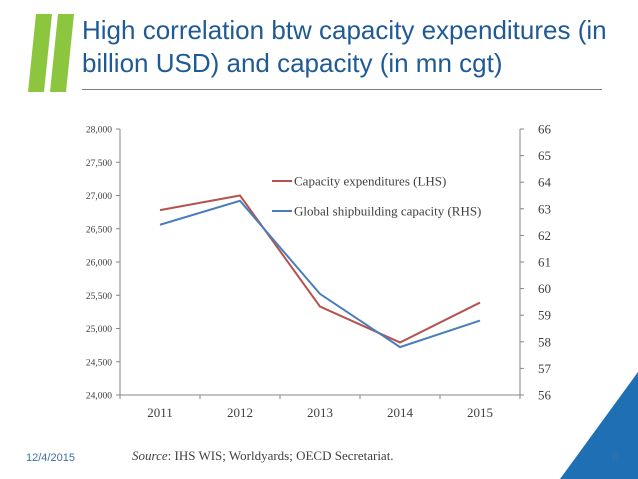  I want to click on y-right-tick-label: 61, so click(544, 262).